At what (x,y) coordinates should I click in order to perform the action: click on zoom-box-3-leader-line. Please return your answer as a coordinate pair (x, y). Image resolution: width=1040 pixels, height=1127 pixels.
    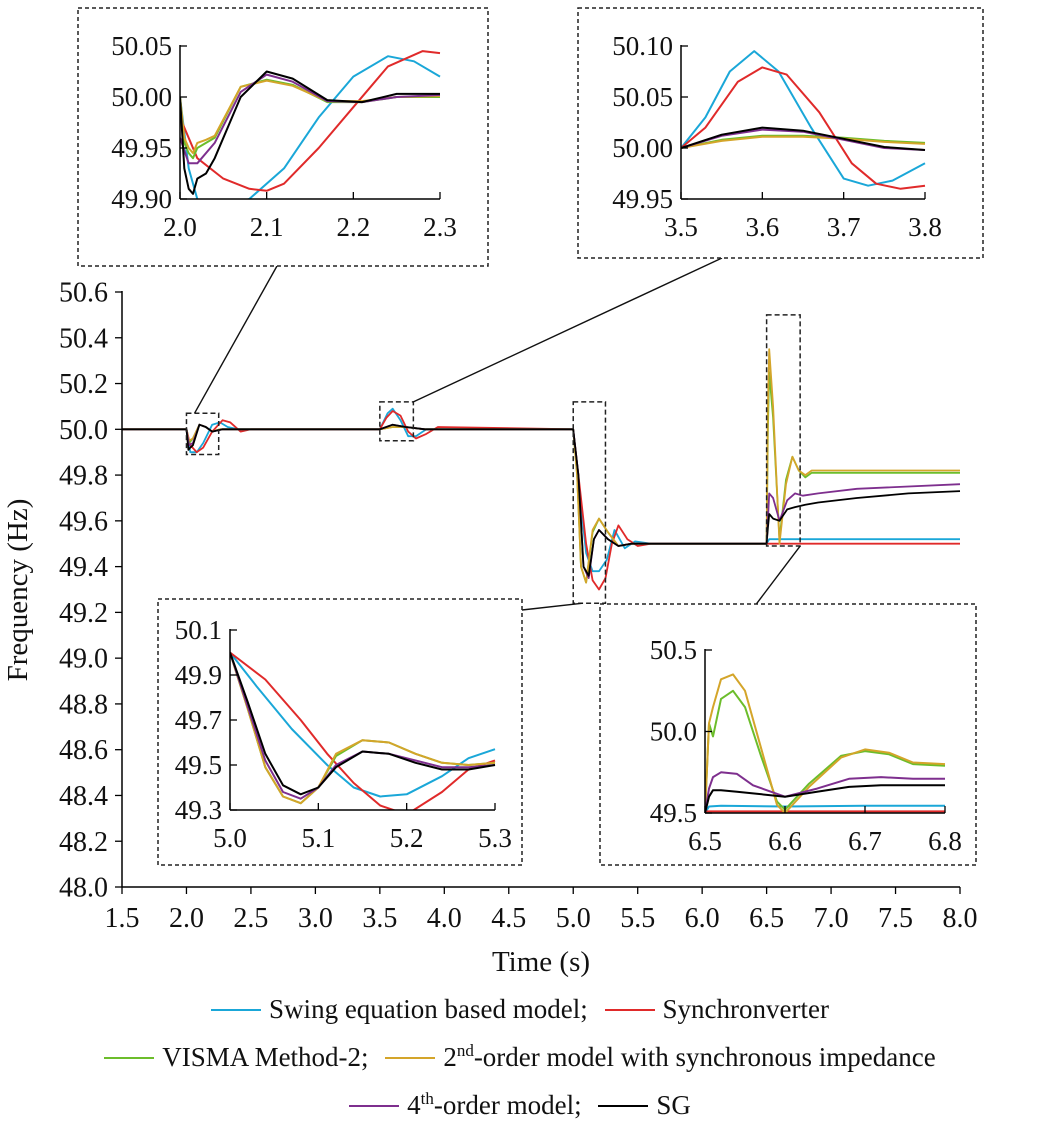
    Looking at the image, I should click on (552, 606).